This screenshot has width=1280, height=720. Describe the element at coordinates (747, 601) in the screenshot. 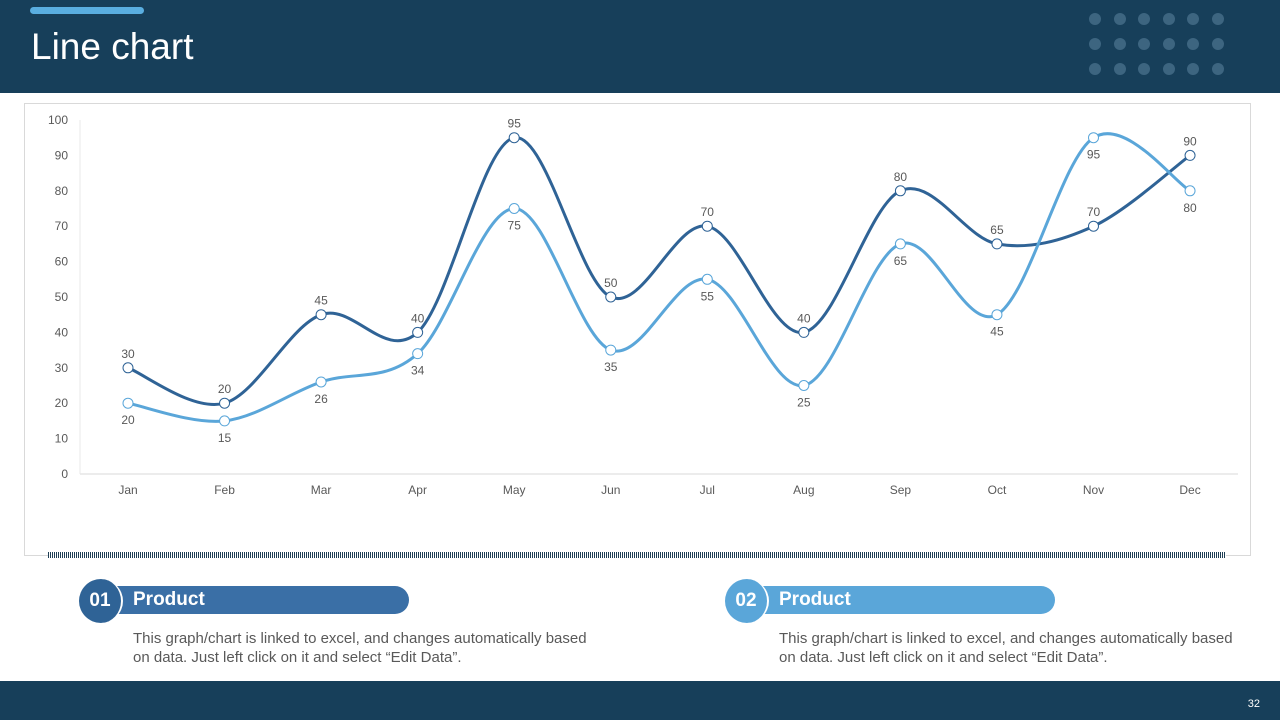

I see `product-number-badge: 02` at that location.